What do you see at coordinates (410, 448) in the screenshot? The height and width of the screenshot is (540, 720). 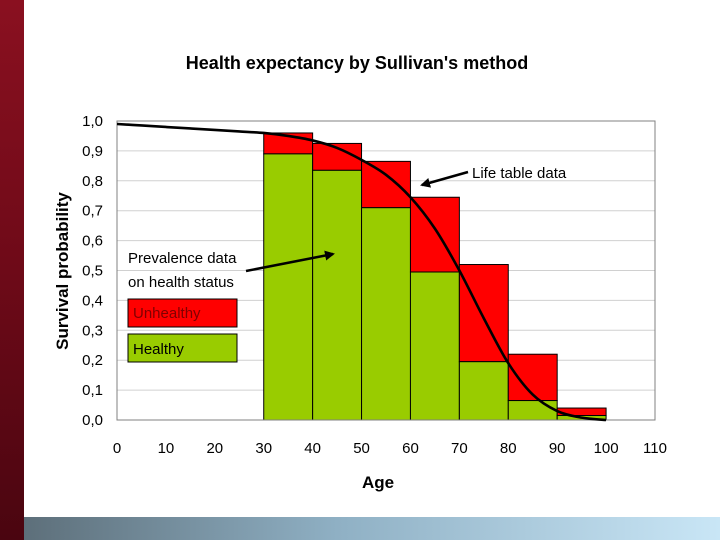 I see `x-tick-label: 60` at bounding box center [410, 448].